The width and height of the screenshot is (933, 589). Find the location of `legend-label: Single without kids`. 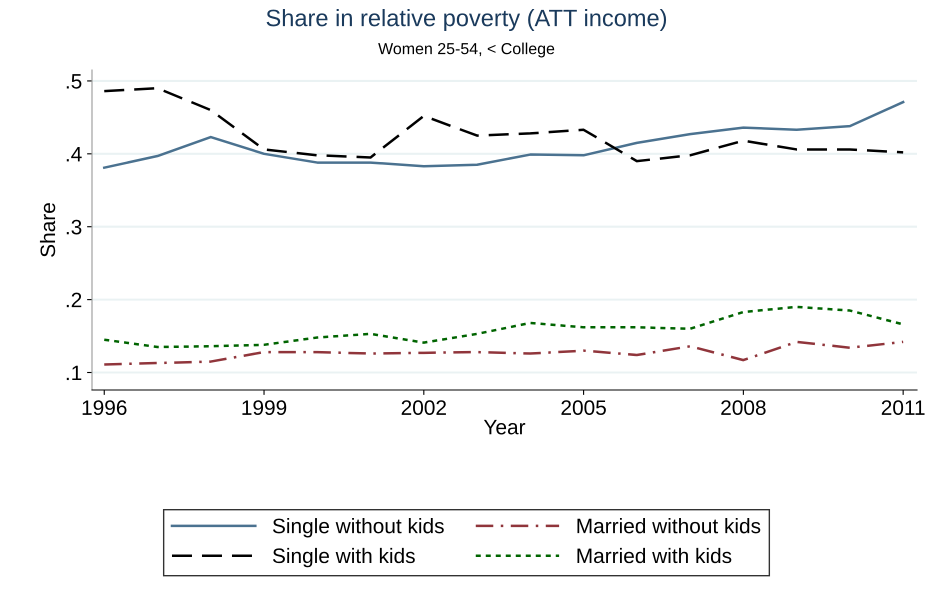

legend-label: Single without kids is located at coordinates (358, 528).